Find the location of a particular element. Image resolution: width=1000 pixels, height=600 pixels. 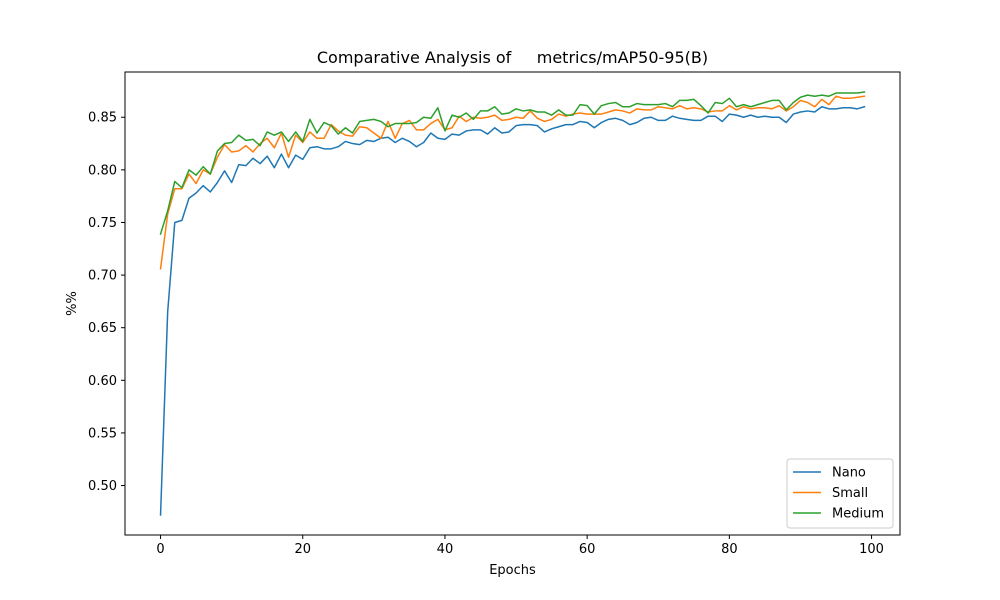

legend-label-nano: Nano is located at coordinates (849, 473).